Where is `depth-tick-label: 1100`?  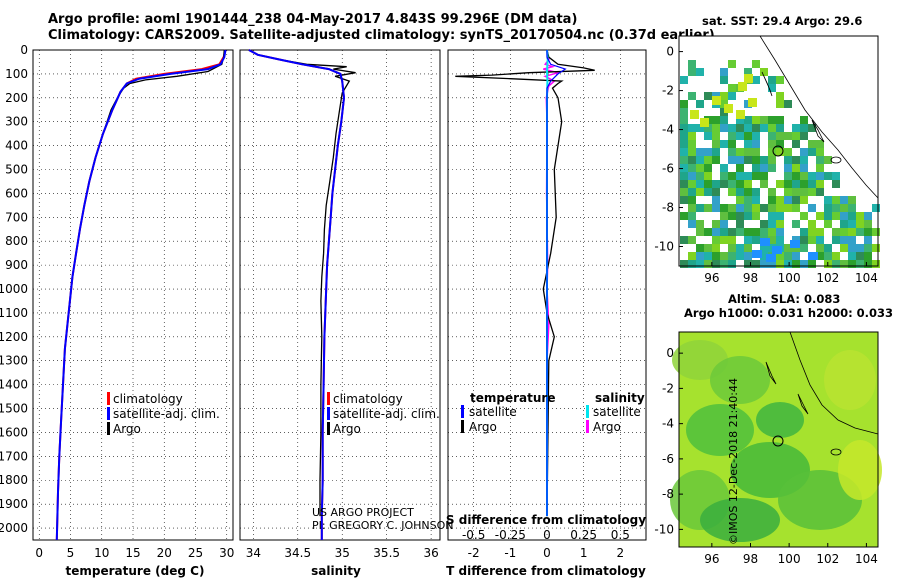
depth-tick-label: 1100 is located at coordinates (14, 313).